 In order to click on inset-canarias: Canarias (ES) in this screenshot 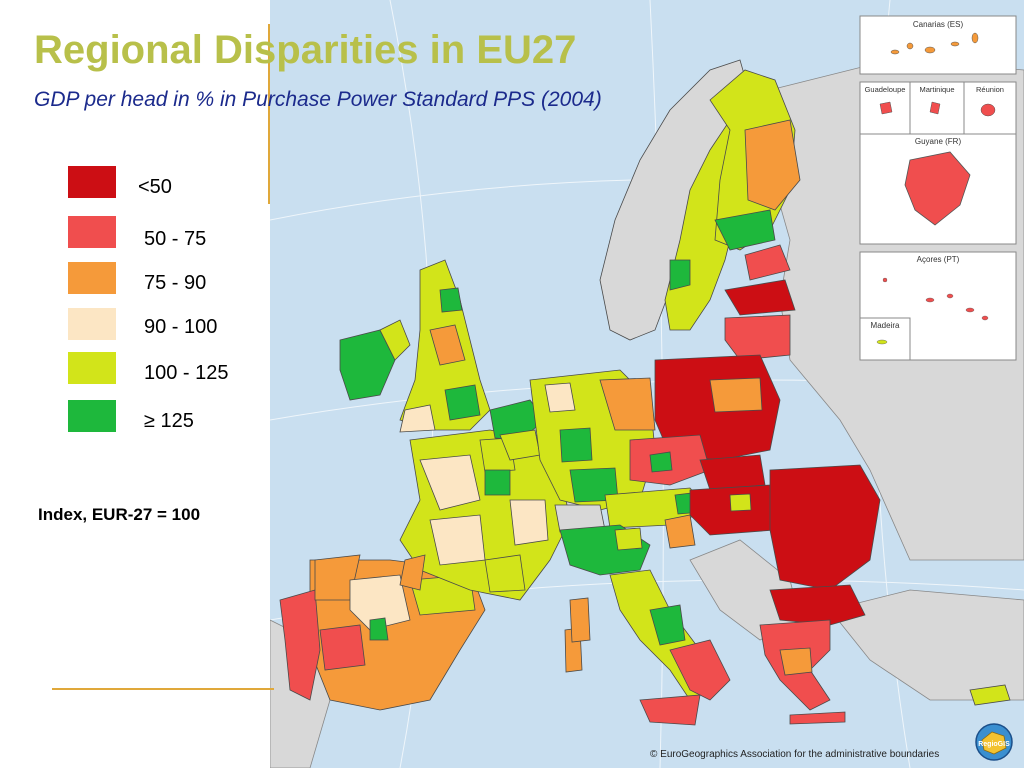, I will do `click(938, 45)`.